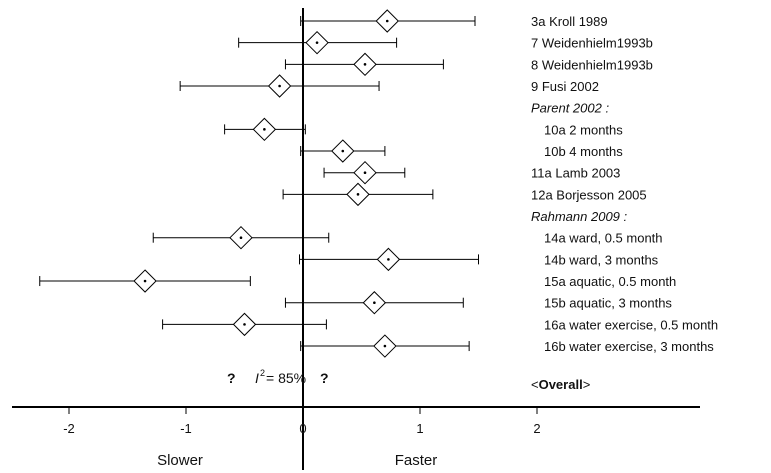 The width and height of the screenshot is (771, 473). Describe the element at coordinates (589, 194) in the screenshot. I see `study-label: 12a Borjesson 2005` at that location.